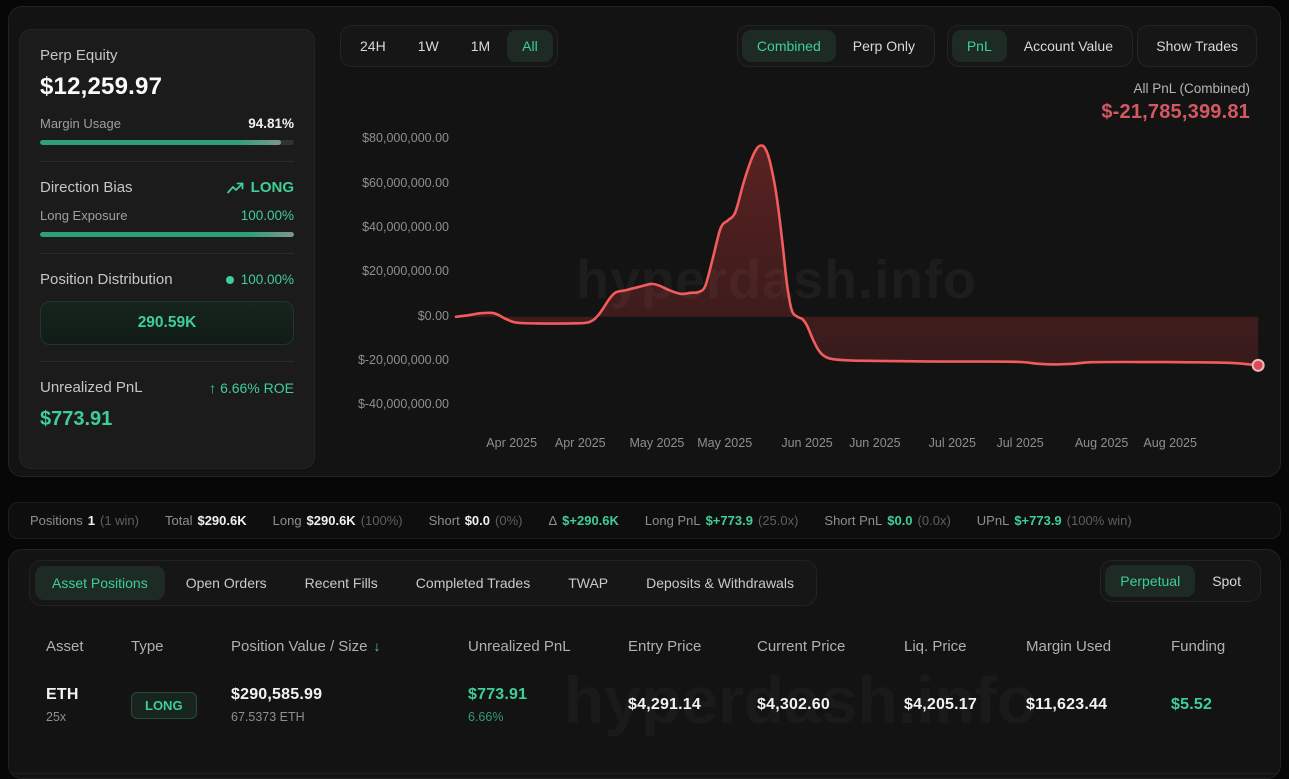 Image resolution: width=1289 pixels, height=779 pixels. Describe the element at coordinates (428, 46) in the screenshot. I see `range-1w: 1W` at that location.